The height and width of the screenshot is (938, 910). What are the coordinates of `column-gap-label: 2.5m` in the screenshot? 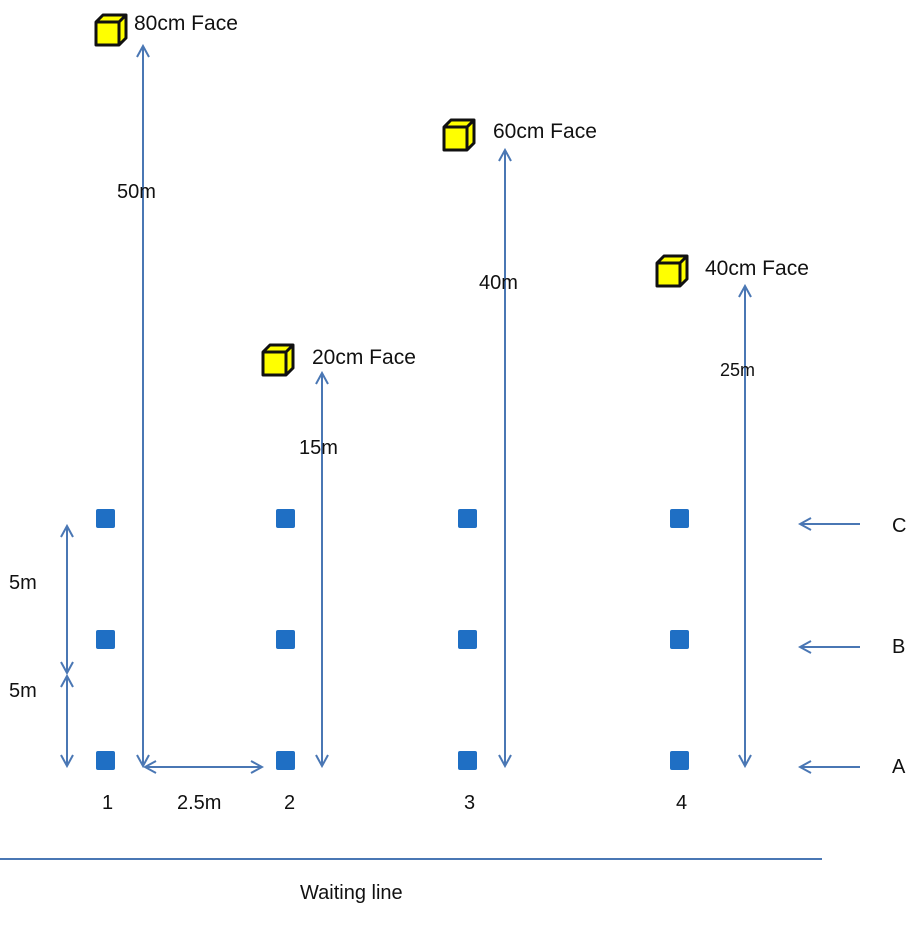 It's located at (199, 803).